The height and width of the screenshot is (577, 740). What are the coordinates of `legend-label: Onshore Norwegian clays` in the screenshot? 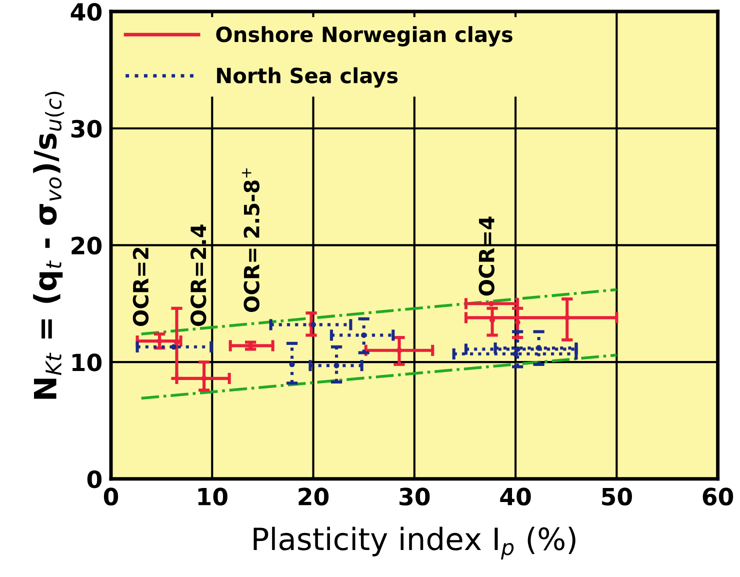 It's located at (364, 36).